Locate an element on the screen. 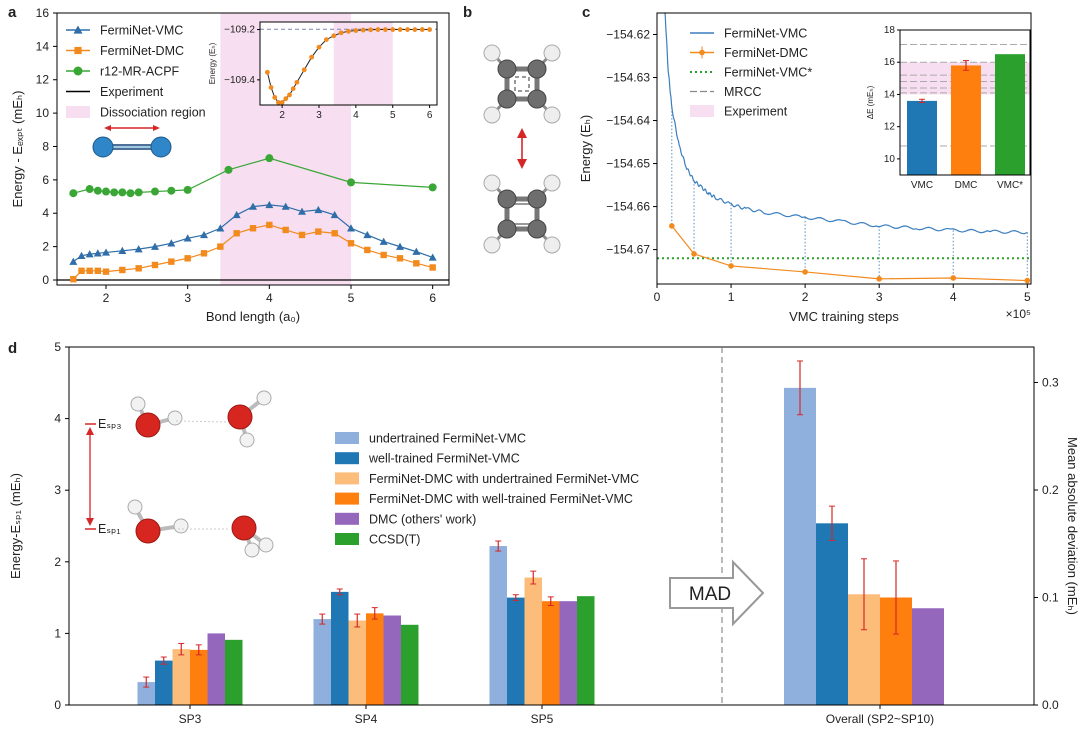 This screenshot has width=1080, height=731. inset-y-tick-label: −109.2 is located at coordinates (239, 30).